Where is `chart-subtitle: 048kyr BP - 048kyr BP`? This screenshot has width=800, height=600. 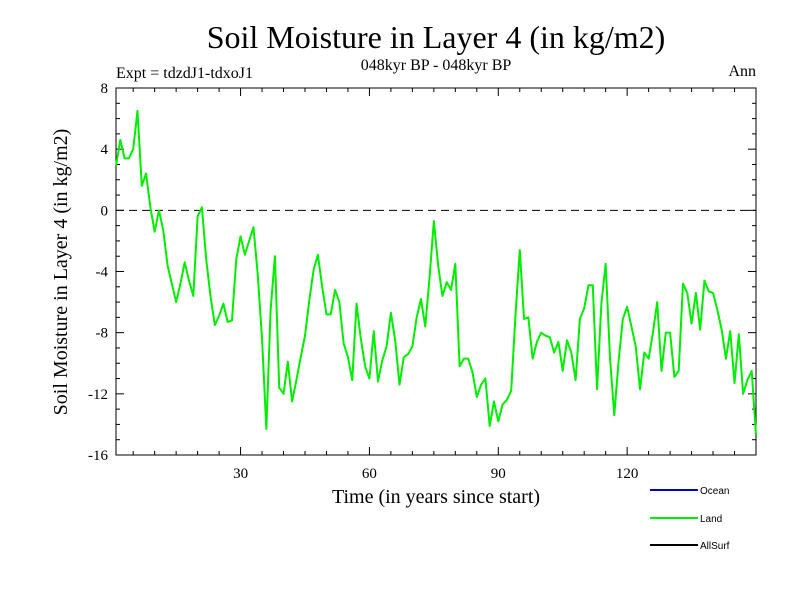 chart-subtitle: 048kyr BP - 048kyr BP is located at coordinates (436, 65).